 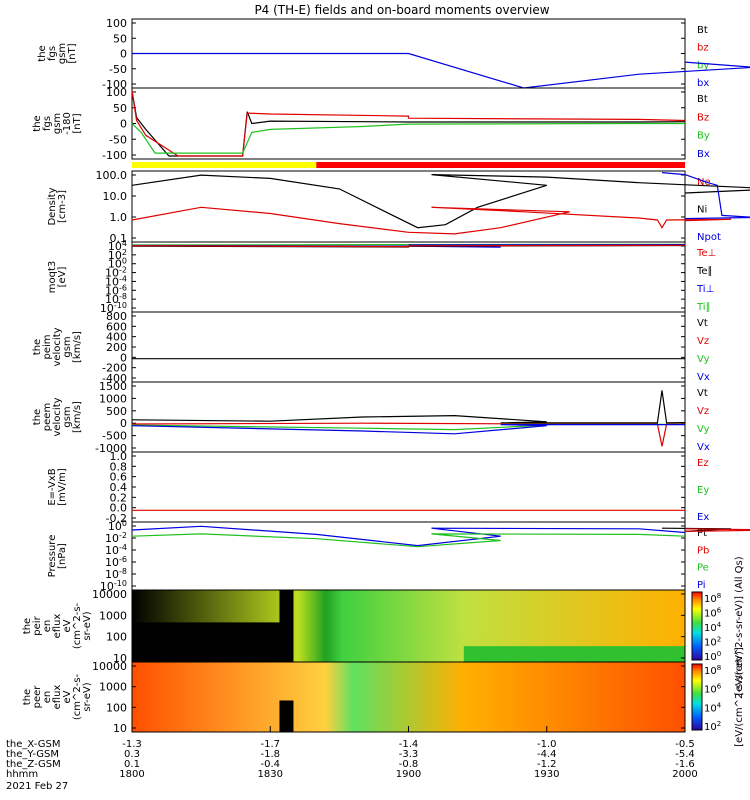 What do you see at coordinates (52, 556) in the screenshot?
I see `y-axis-label: Pressure` at bounding box center [52, 556].